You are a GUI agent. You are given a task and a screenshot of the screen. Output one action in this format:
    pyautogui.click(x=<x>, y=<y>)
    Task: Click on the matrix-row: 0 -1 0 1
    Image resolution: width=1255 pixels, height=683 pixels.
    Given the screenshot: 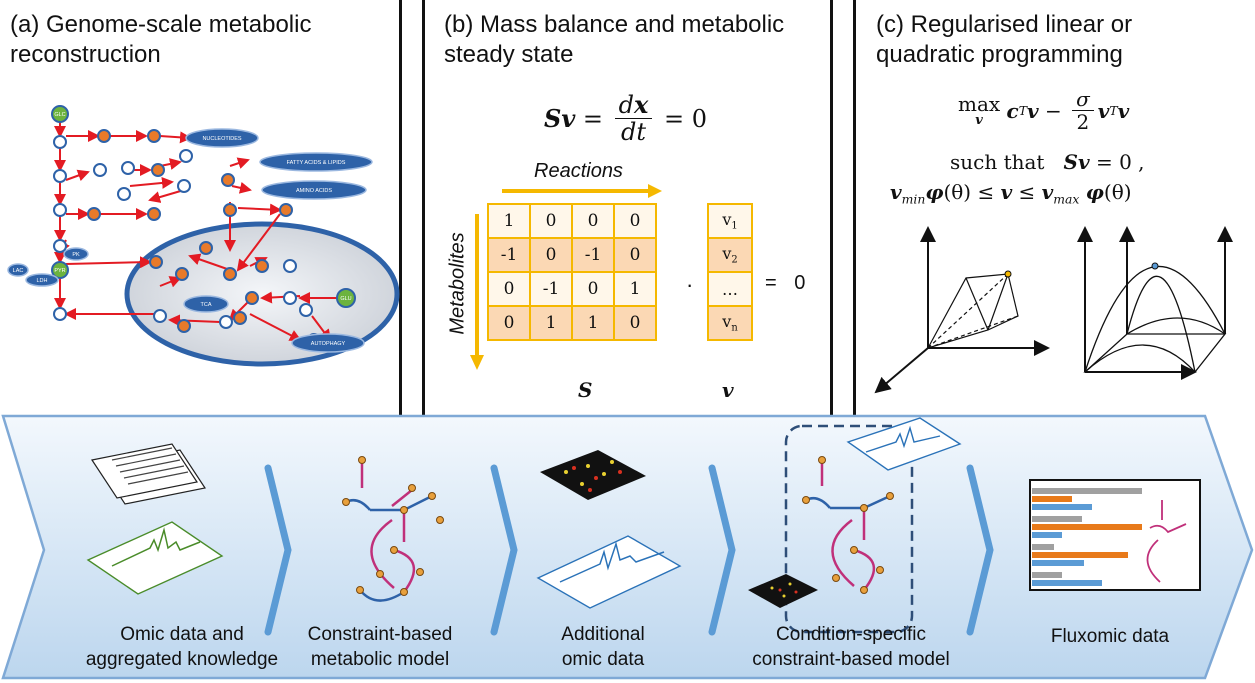 What is the action you would take?
    pyautogui.click(x=572, y=289)
    